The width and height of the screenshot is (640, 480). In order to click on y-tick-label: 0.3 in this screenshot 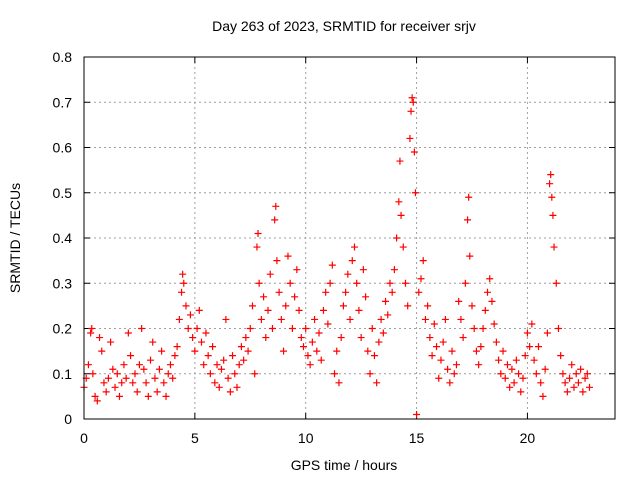, I will do `click(63, 283)`.